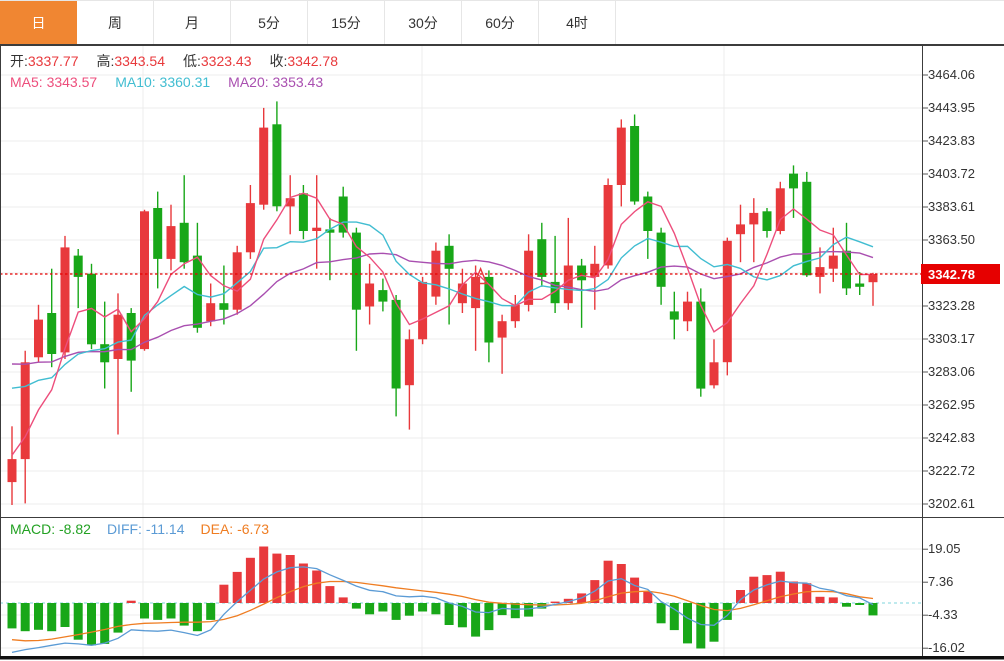  Describe the element at coordinates (115, 22) in the screenshot. I see `toolbar-tab-2: 周` at that location.